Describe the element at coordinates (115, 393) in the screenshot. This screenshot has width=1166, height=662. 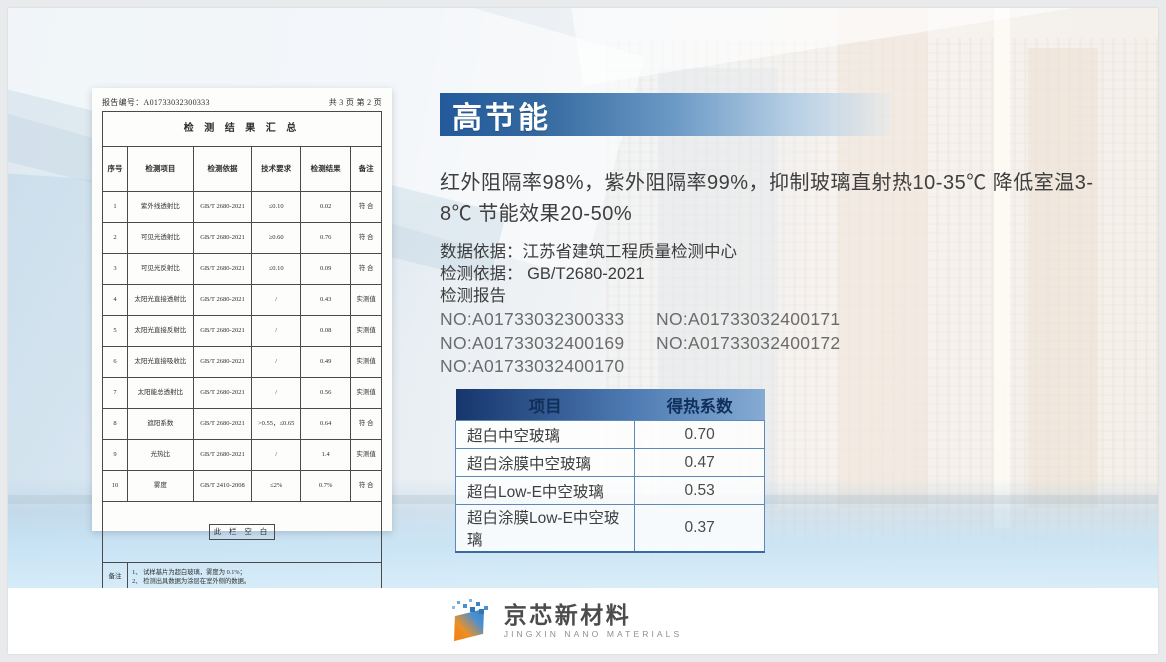
I see `table-cell: 7` at that location.